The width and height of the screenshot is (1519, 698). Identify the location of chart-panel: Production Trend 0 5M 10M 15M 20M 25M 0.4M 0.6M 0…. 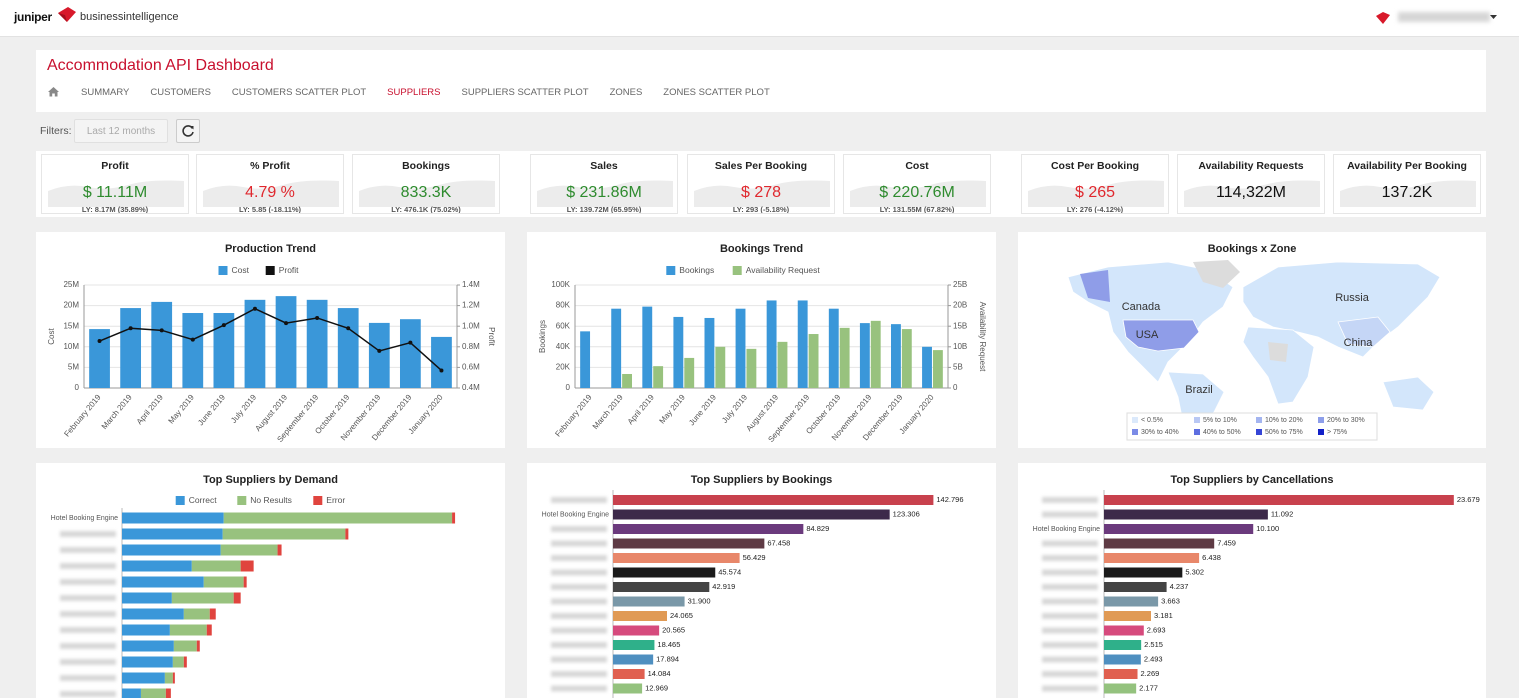
(270, 340).